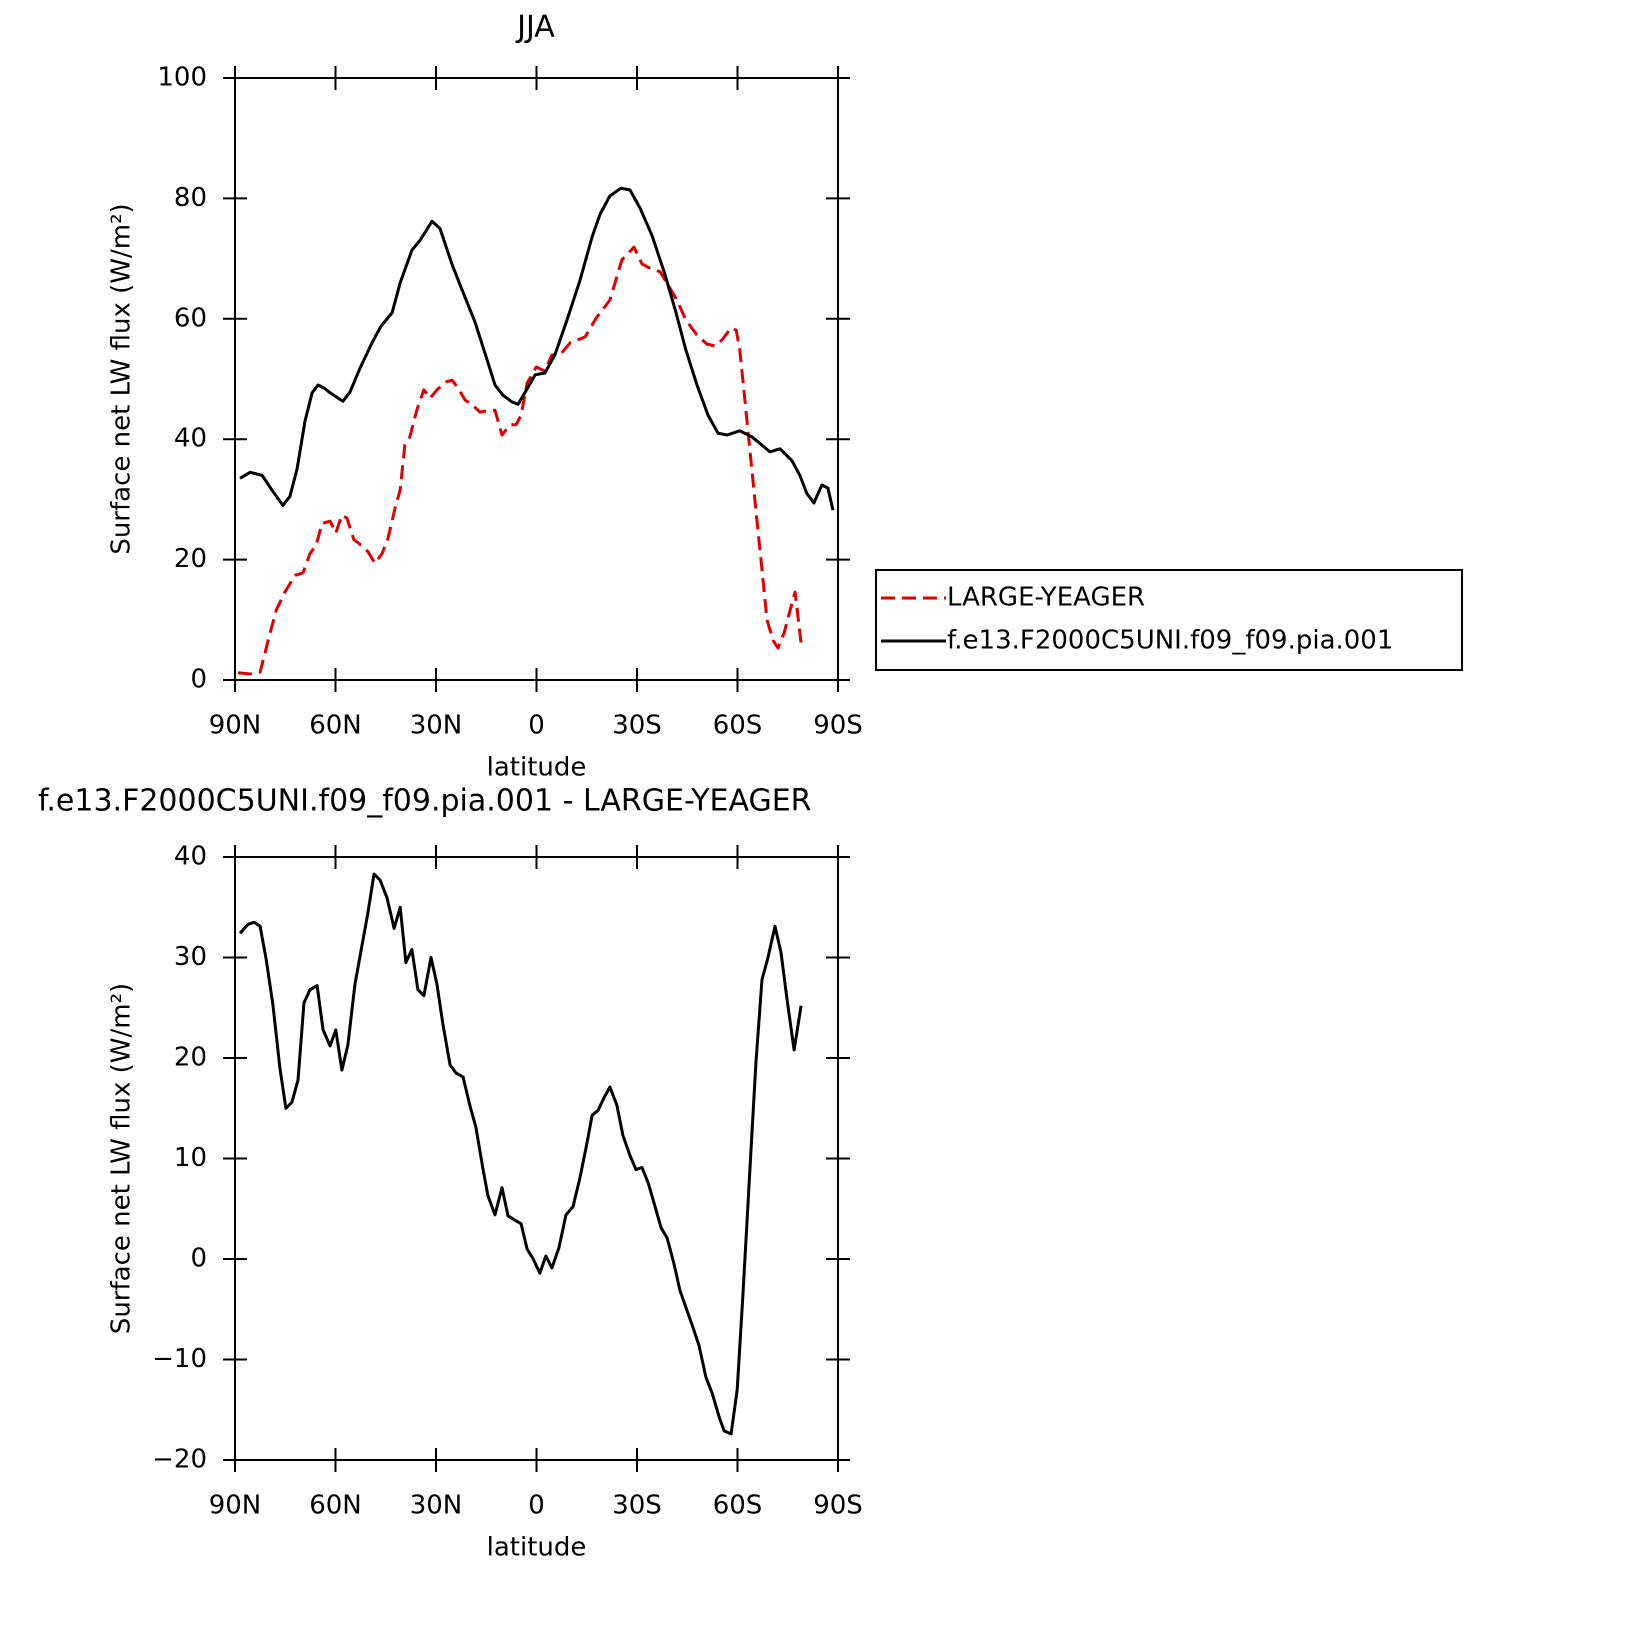 The image size is (1647, 1652). What do you see at coordinates (190, 318) in the screenshot?
I see `y-tick-label: 60` at bounding box center [190, 318].